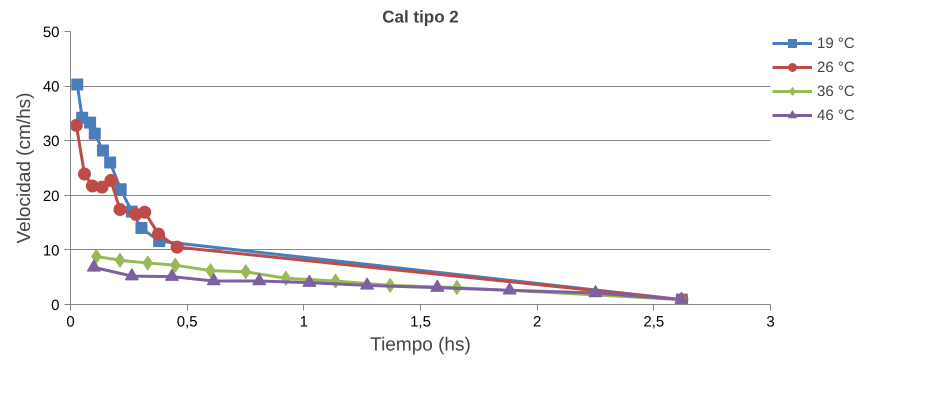  I want to click on y-tick-label: 30, so click(51, 141).